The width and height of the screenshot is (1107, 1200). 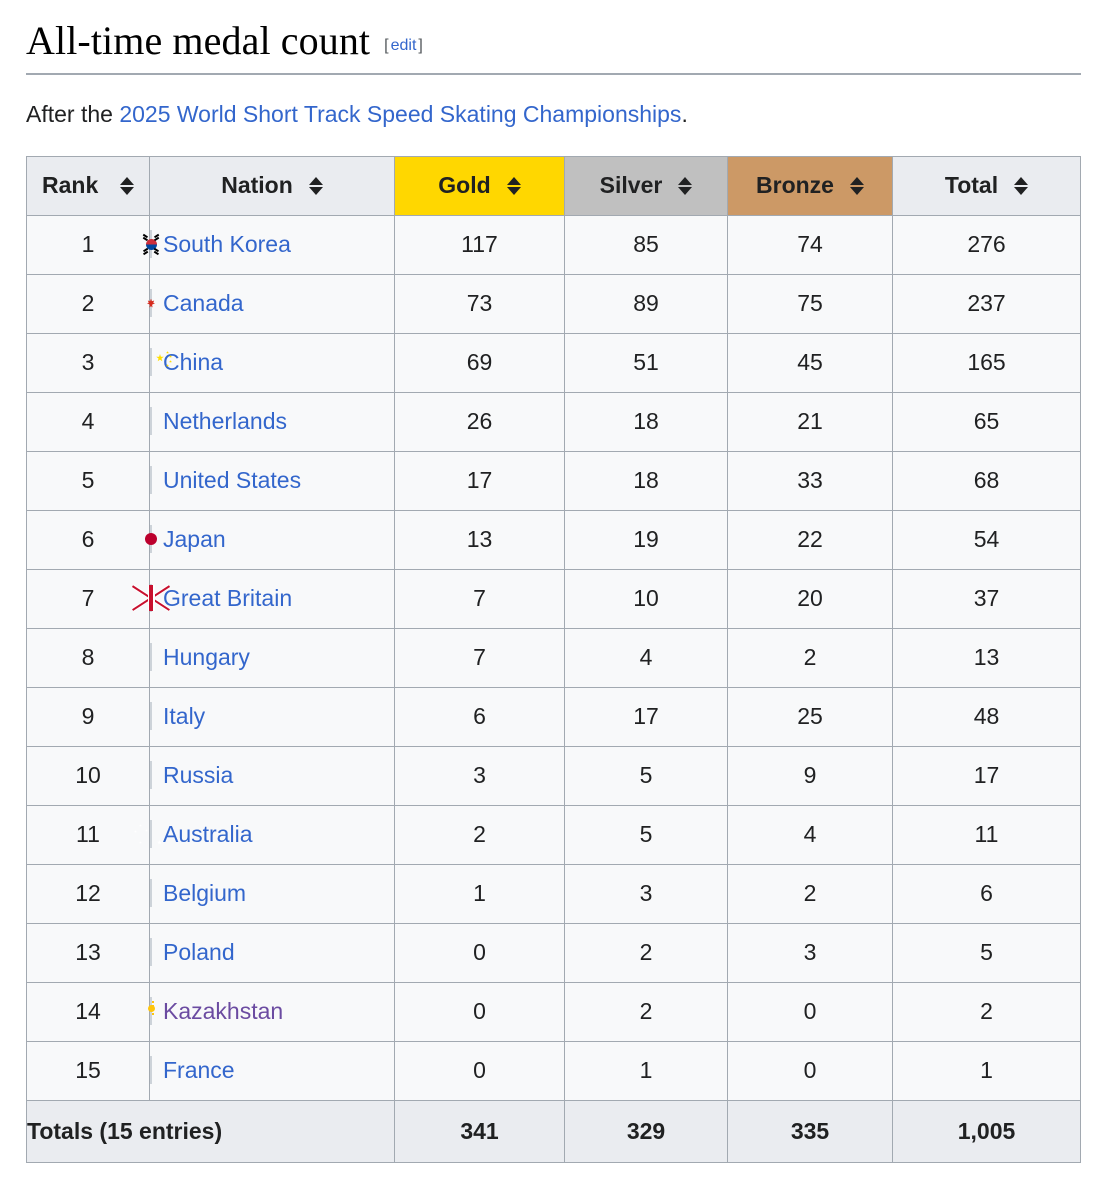 I want to click on silver-cell: 1, so click(x=646, y=1070).